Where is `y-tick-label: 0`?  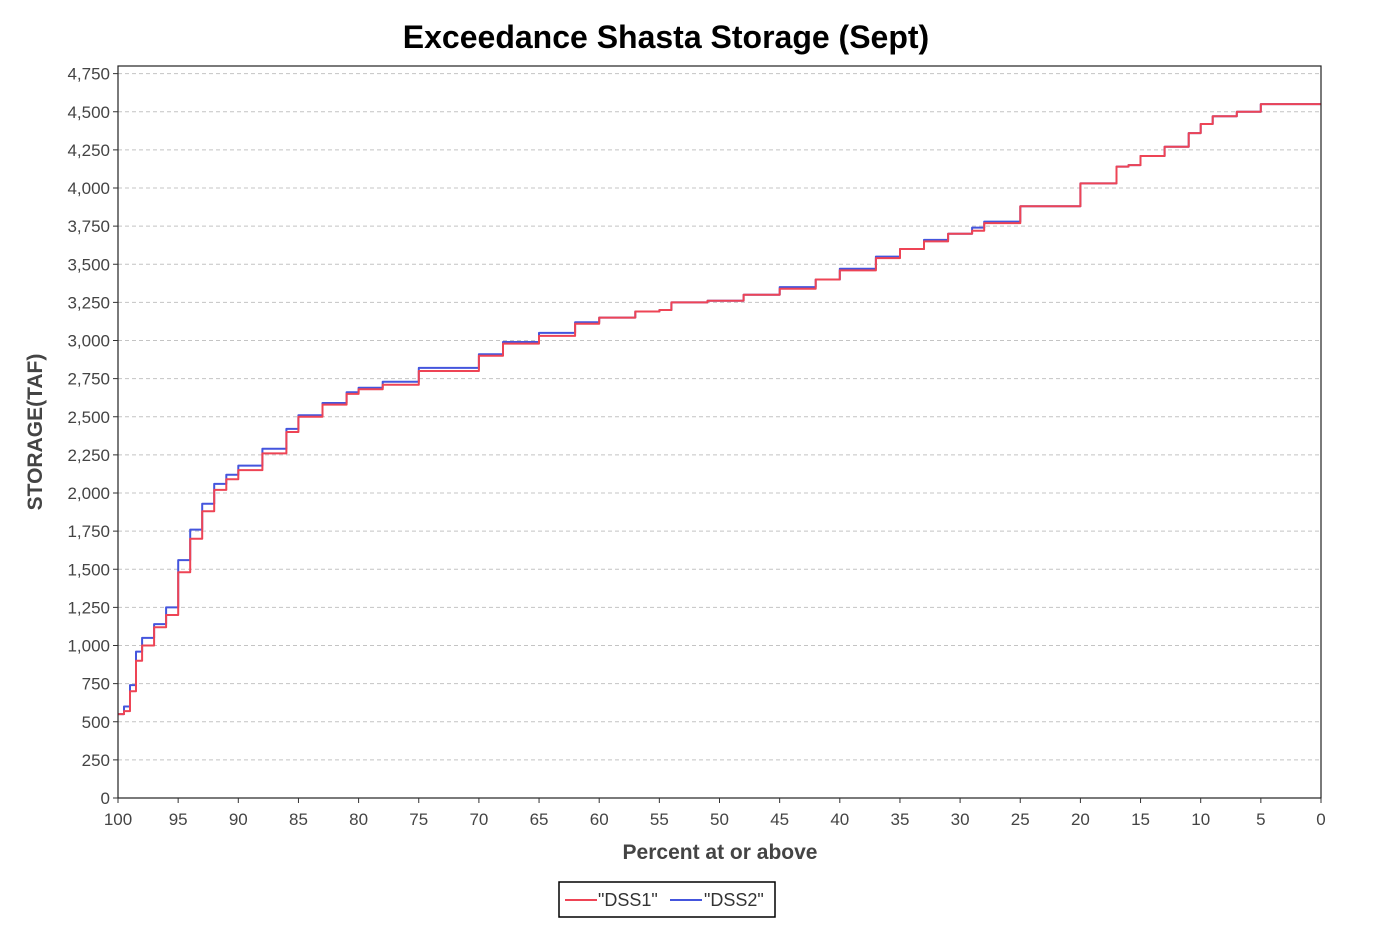 y-tick-label: 0 is located at coordinates (105, 798).